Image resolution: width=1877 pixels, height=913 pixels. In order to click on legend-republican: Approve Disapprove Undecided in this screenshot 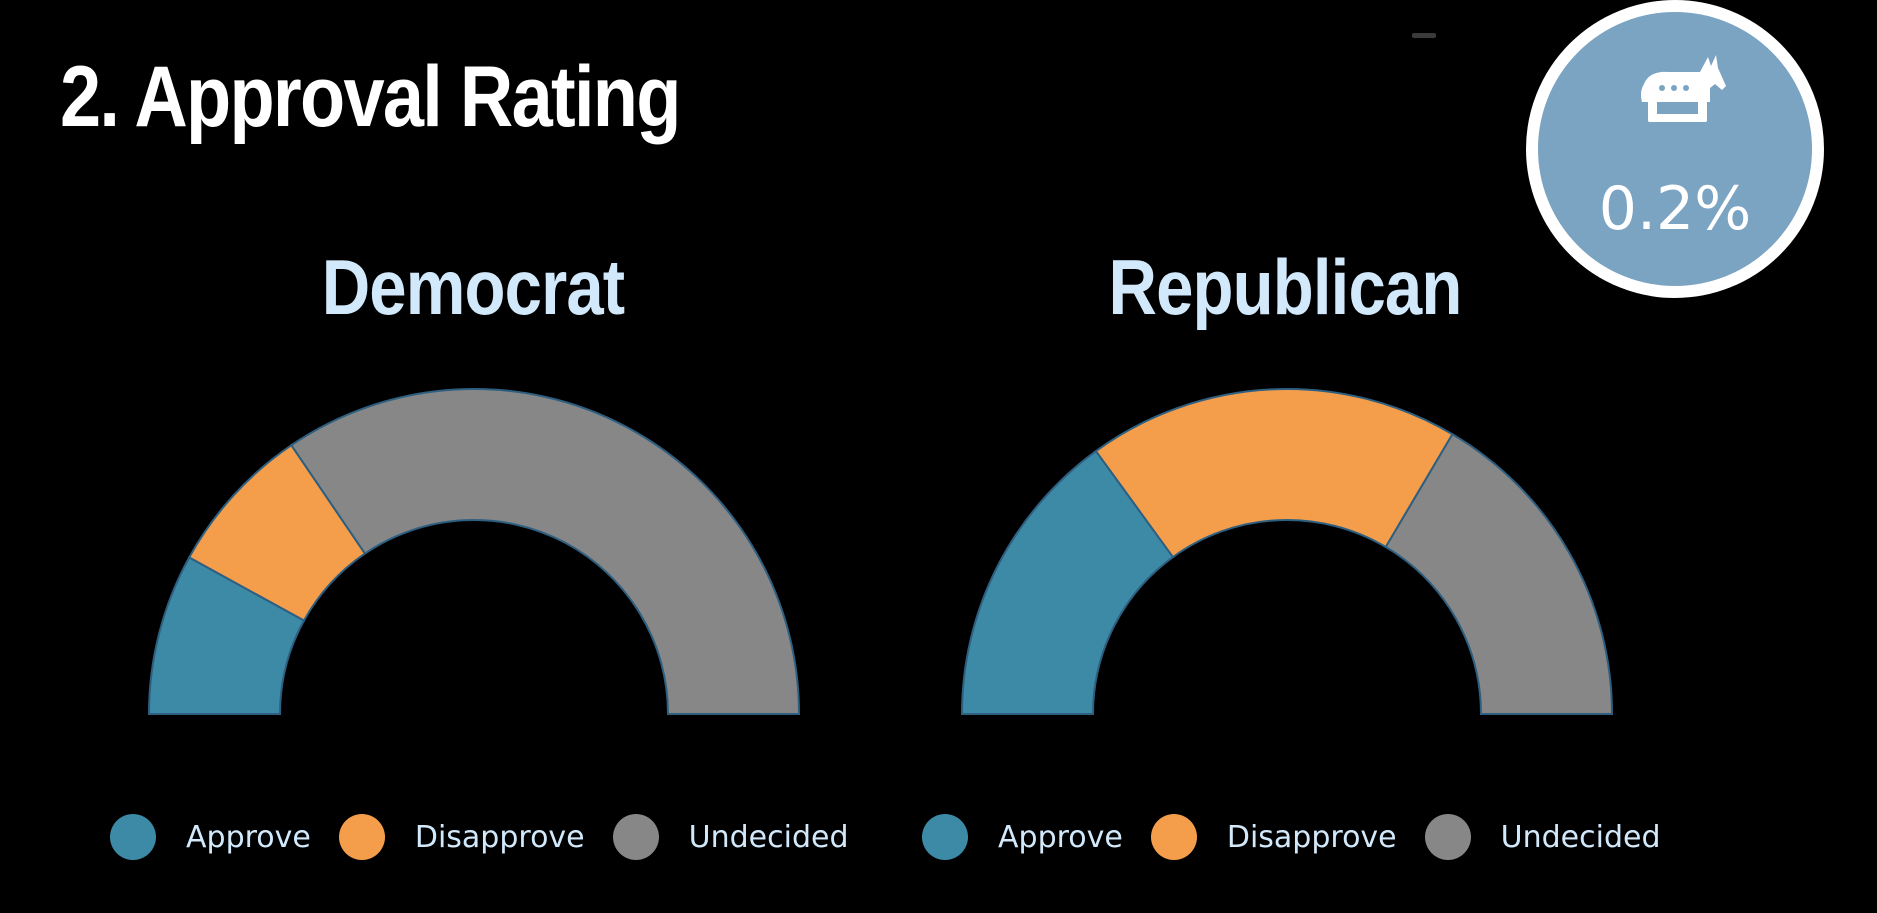, I will do `click(1305, 837)`.